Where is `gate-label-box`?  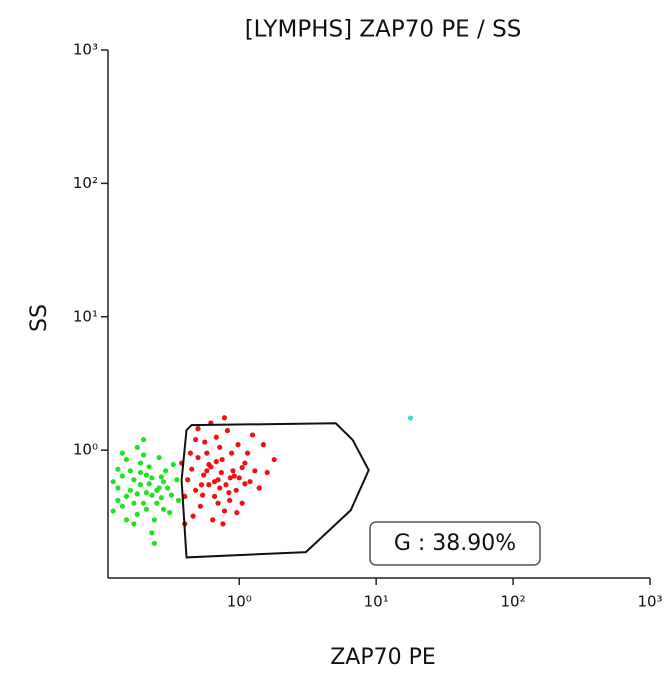 gate-label-box is located at coordinates (455, 543).